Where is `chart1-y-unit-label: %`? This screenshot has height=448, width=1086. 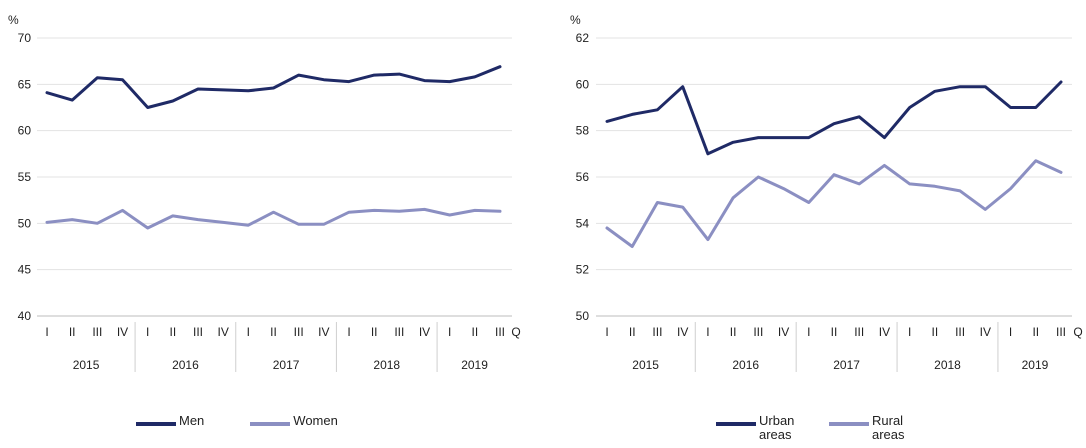
chart1-y-unit-label: % is located at coordinates (13, 20).